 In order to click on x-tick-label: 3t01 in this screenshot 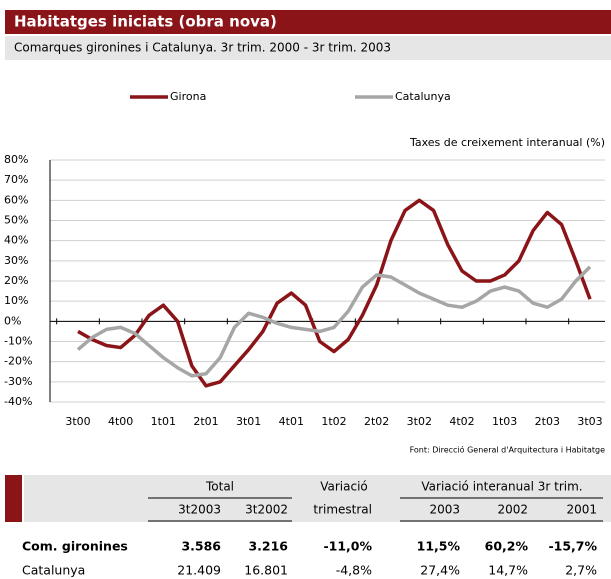, I will do `click(248, 421)`.